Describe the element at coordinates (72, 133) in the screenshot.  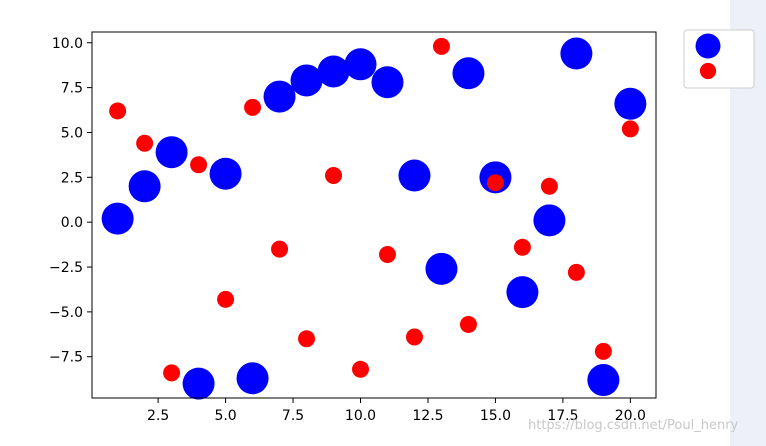
I see `y-tick-label: 5.0` at that location.